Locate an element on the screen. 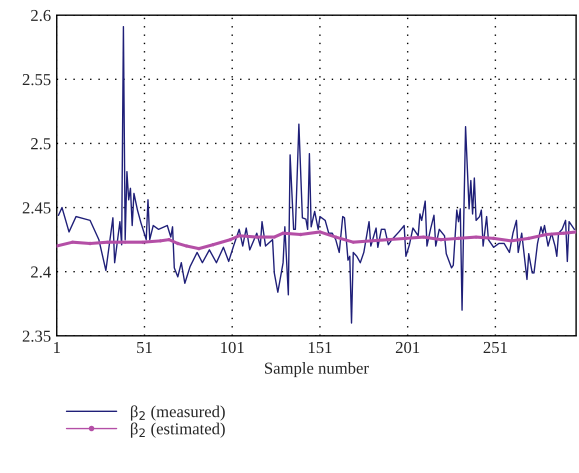 Image resolution: width=579 pixels, height=473 pixels. y-tick-label: 2.55 is located at coordinates (36, 80).